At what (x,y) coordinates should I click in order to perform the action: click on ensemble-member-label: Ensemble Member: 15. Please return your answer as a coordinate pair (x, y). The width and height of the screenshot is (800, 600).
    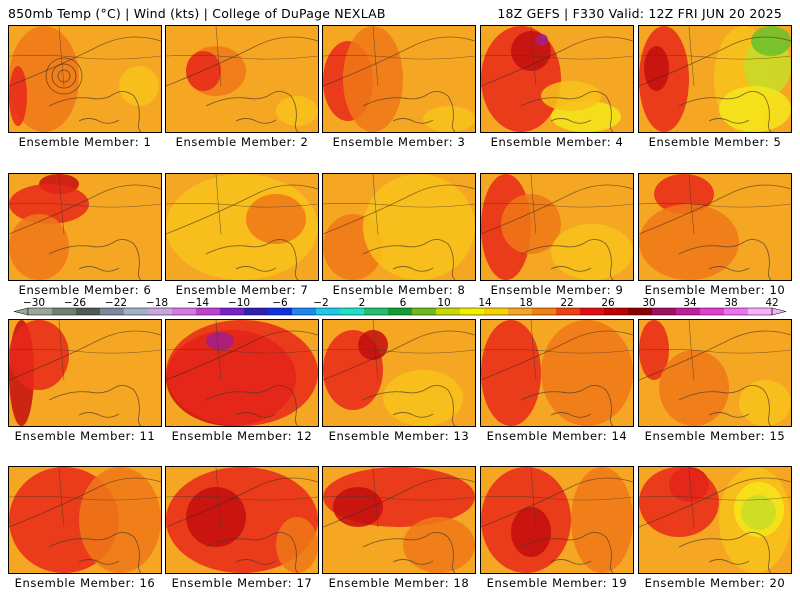
    Looking at the image, I should click on (715, 436).